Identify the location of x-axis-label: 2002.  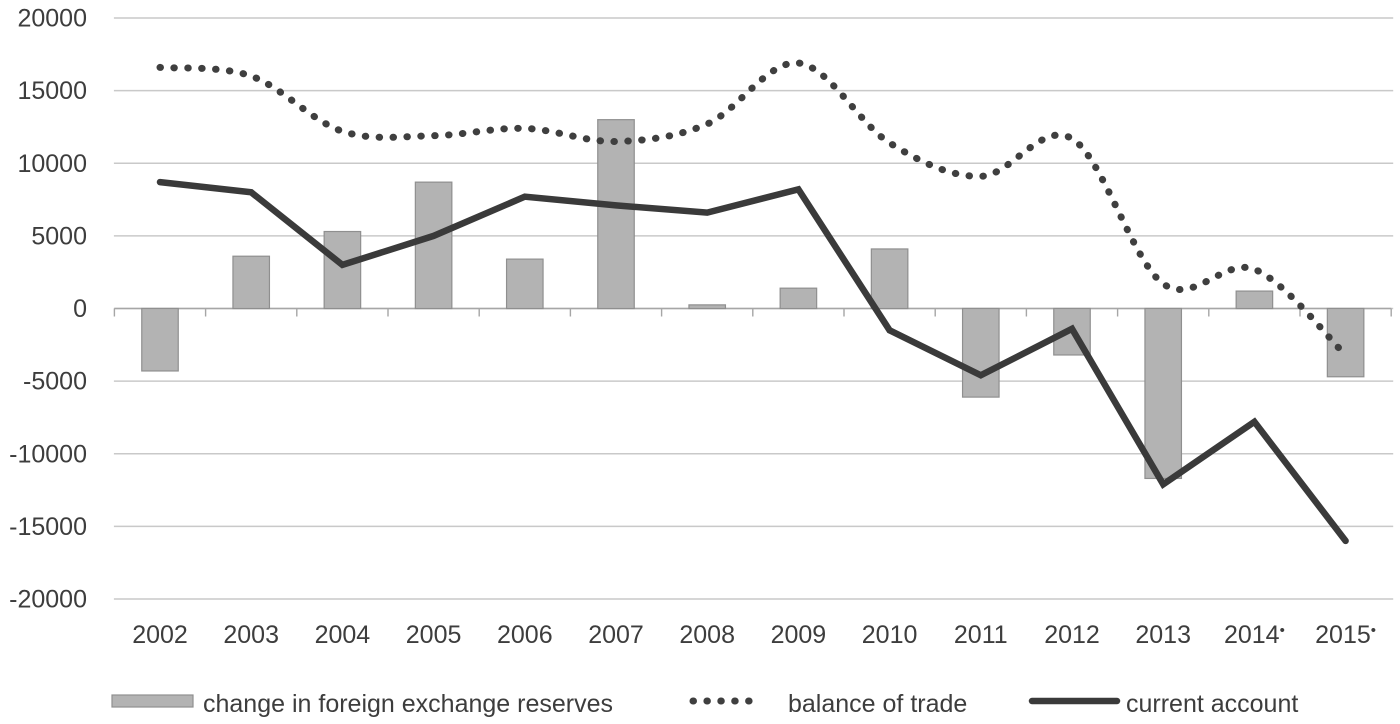
(160, 635).